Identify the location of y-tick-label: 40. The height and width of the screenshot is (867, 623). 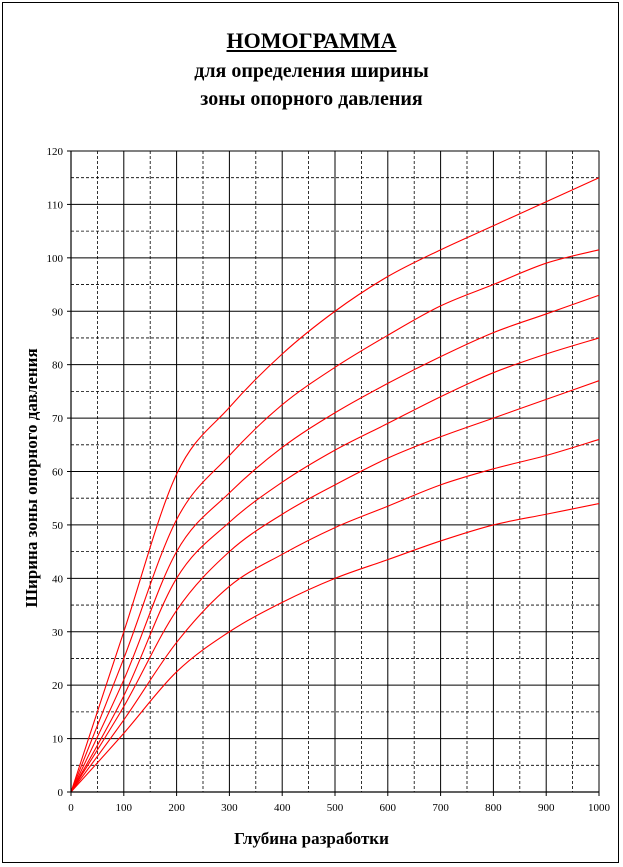
(58, 579).